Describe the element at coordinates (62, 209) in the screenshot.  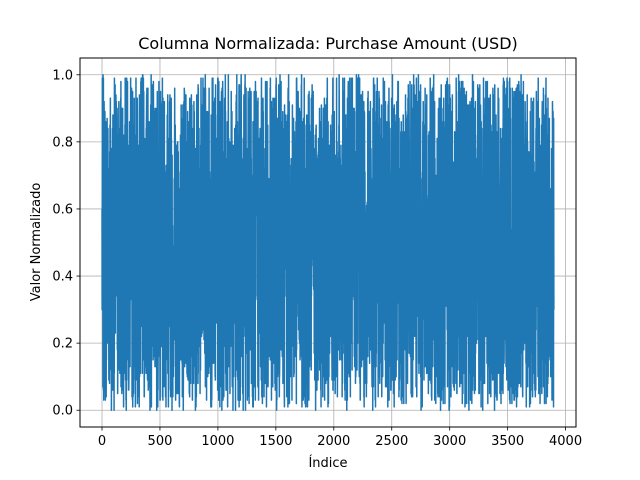
I see `y-tick-label: 0.6` at that location.